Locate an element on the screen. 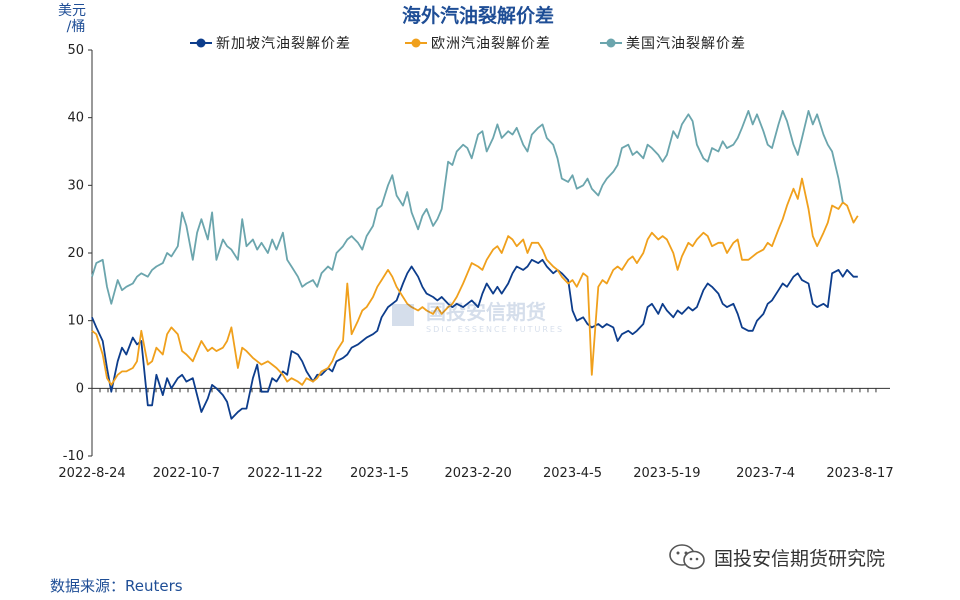 Image resolution: width=960 pixels, height=600 pixels. x-tick-label: 2023-2-20 is located at coordinates (477, 473).